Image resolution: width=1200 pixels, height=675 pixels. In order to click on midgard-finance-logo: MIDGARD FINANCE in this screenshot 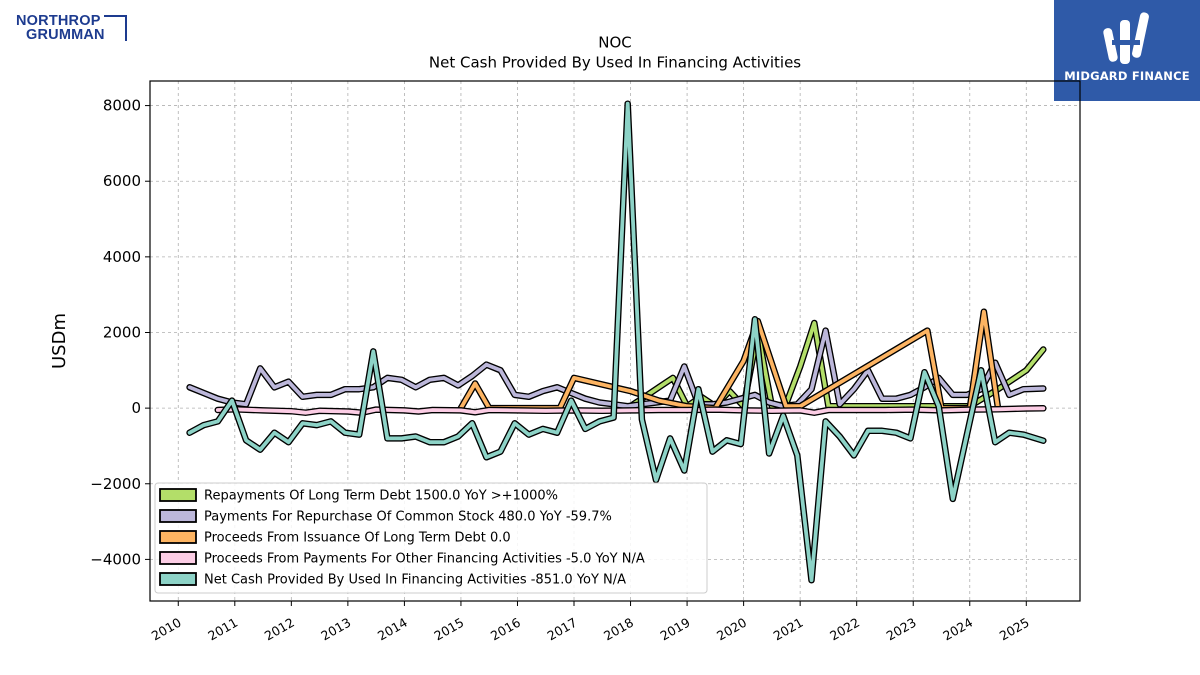, I will do `click(1127, 50)`.